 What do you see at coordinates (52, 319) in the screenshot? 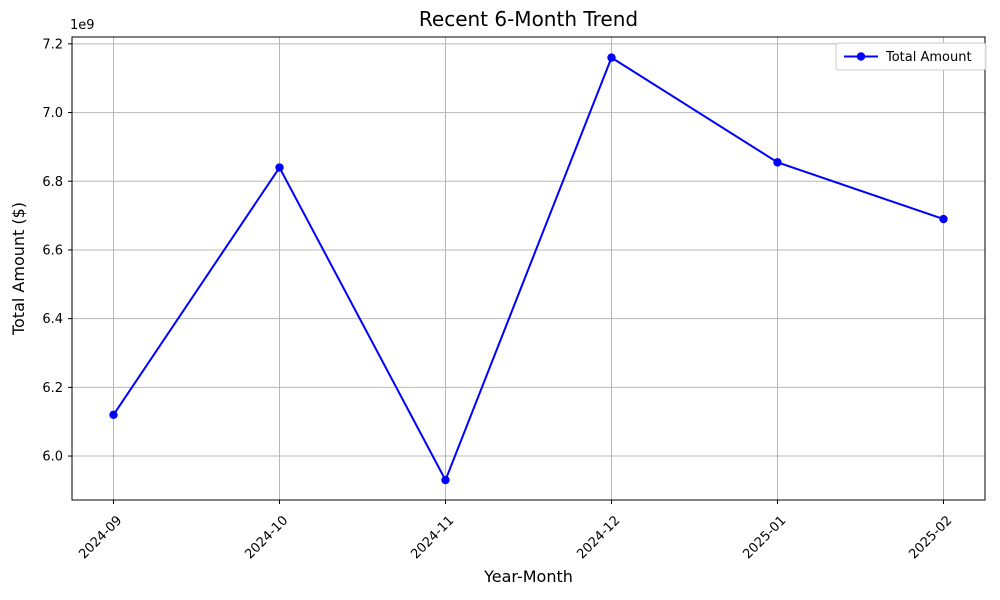
I see `y-tick-label: 6.4` at bounding box center [52, 319].